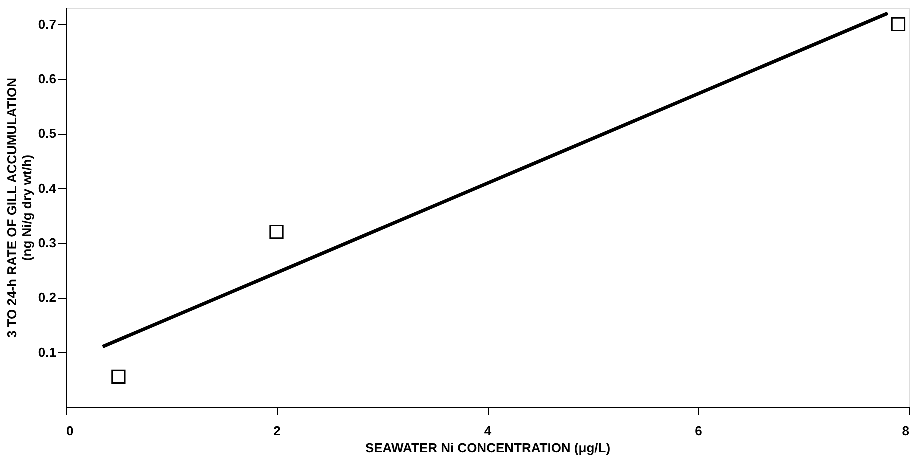  Describe the element at coordinates (47, 352) in the screenshot. I see `y-tick-label: 0.1` at that location.